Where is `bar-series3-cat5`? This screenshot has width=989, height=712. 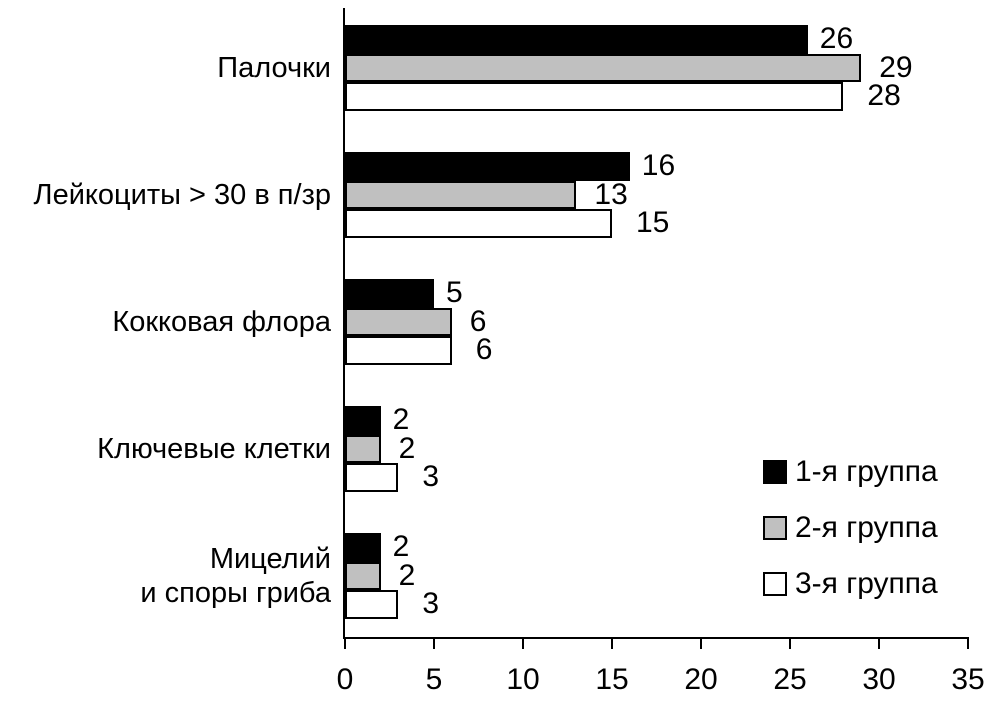
bar-series3-cat5 is located at coordinates (372, 604).